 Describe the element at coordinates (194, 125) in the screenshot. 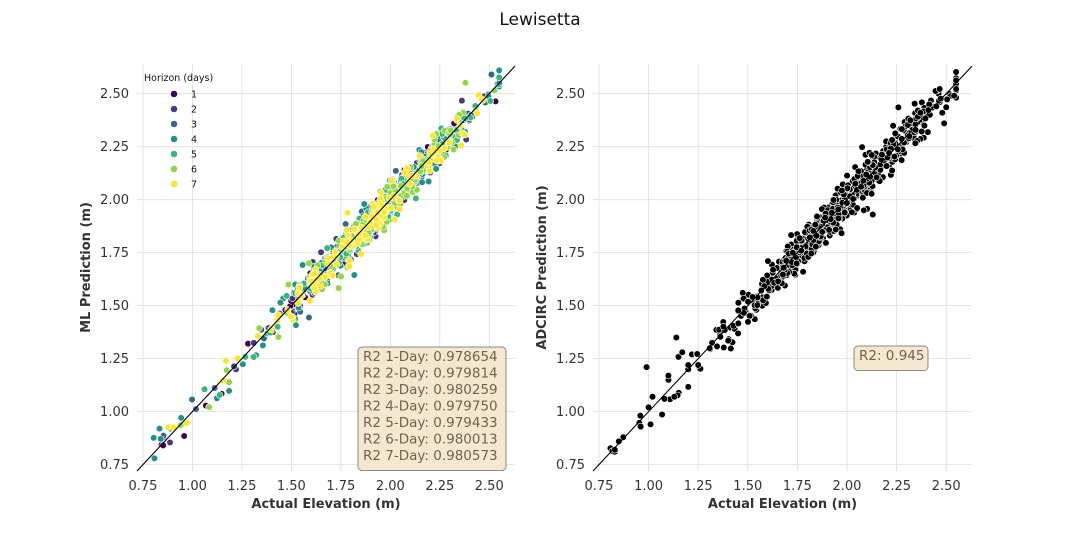

I see `legend-entry-label: 3` at that location.